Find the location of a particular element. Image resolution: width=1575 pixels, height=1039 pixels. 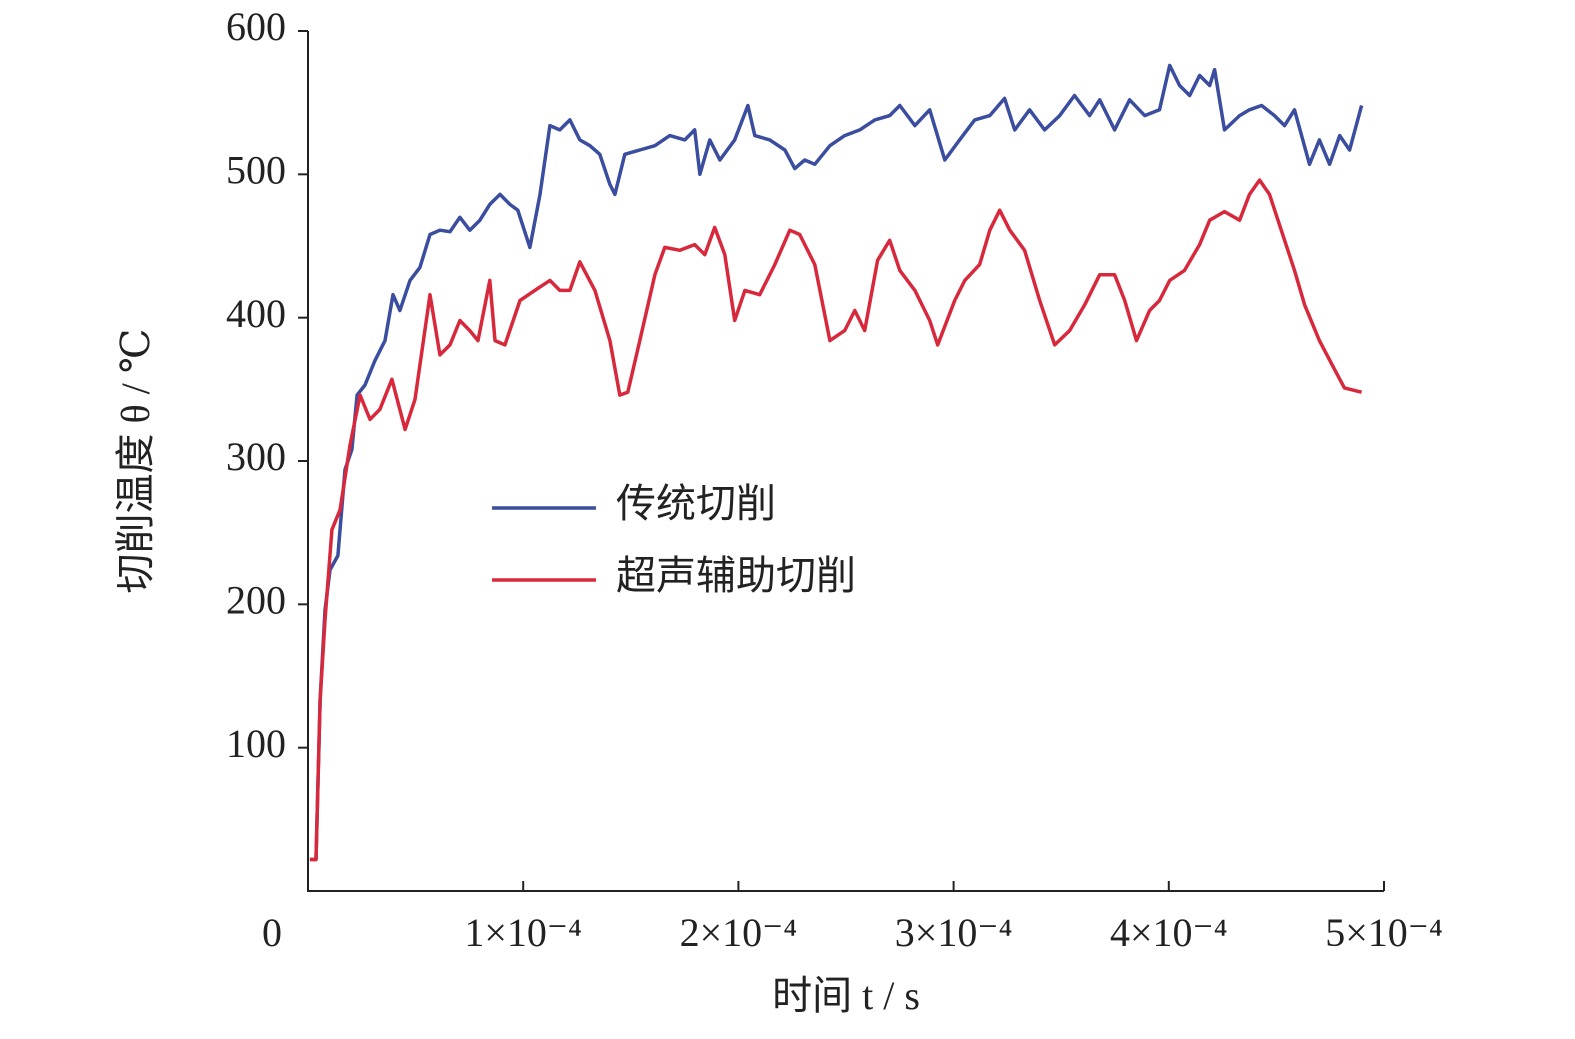

x-tick-label: 4×10⁻⁴ is located at coordinates (1169, 932).